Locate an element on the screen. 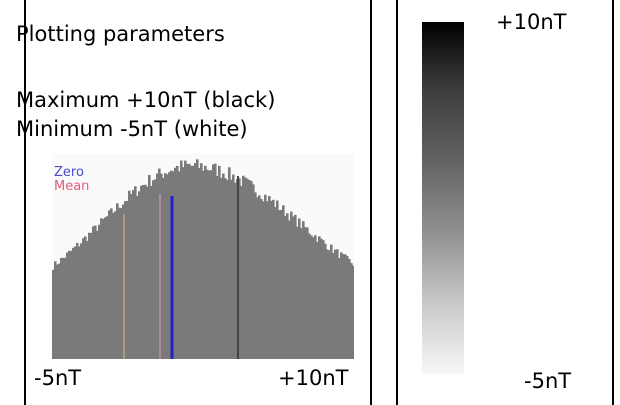 The width and height of the screenshot is (620, 405). grayscale-bar is located at coordinates (443, 198).